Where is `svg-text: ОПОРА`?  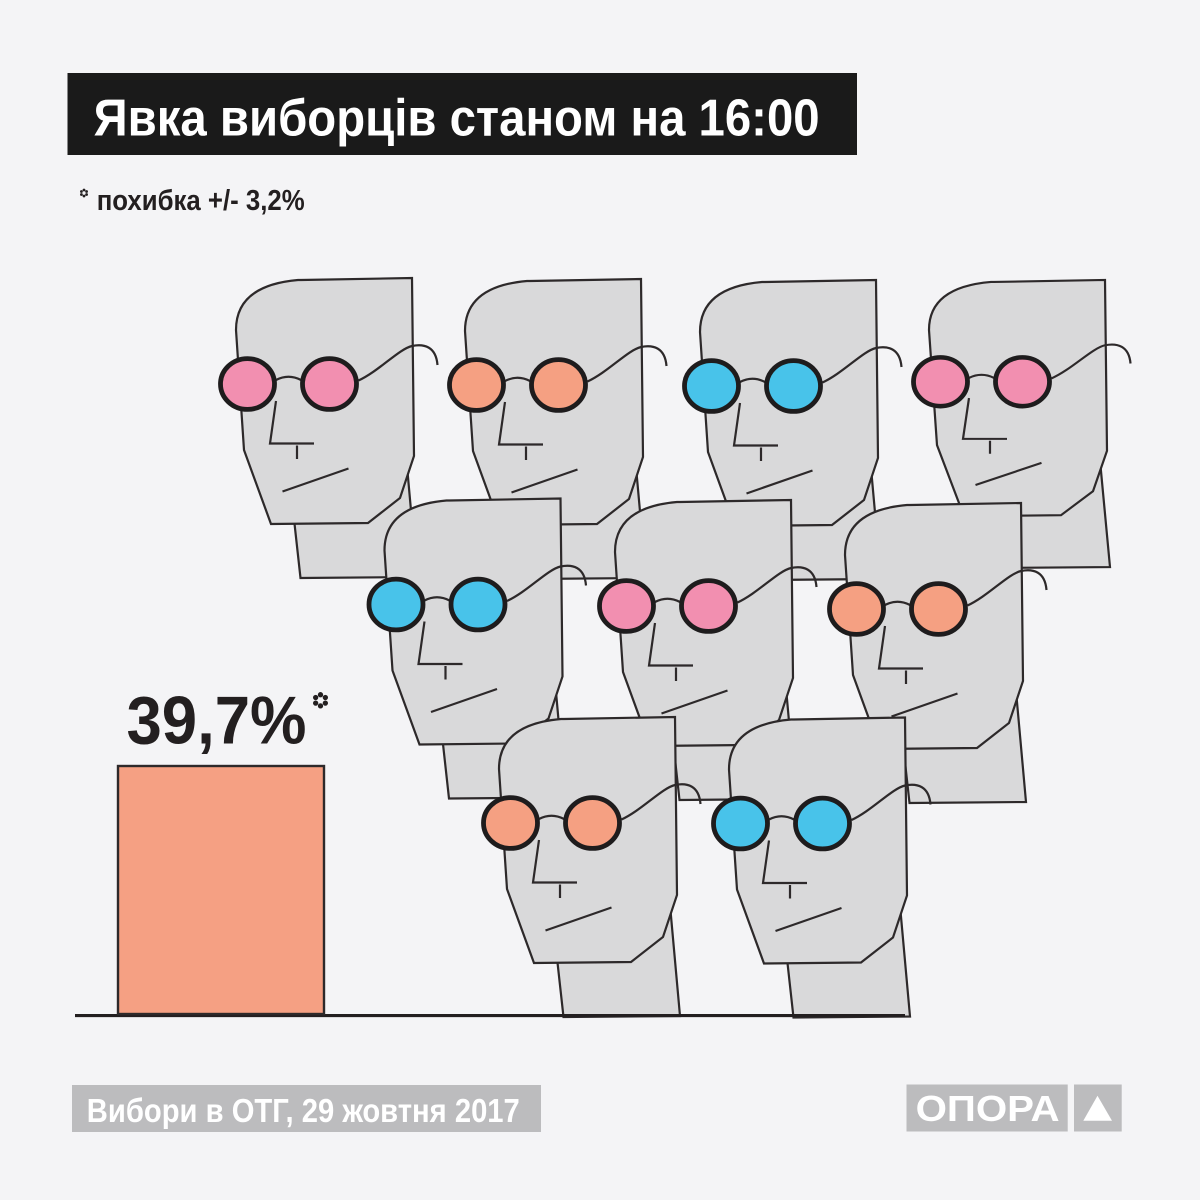 svg-text: ОПОРА is located at coordinates (988, 1108).